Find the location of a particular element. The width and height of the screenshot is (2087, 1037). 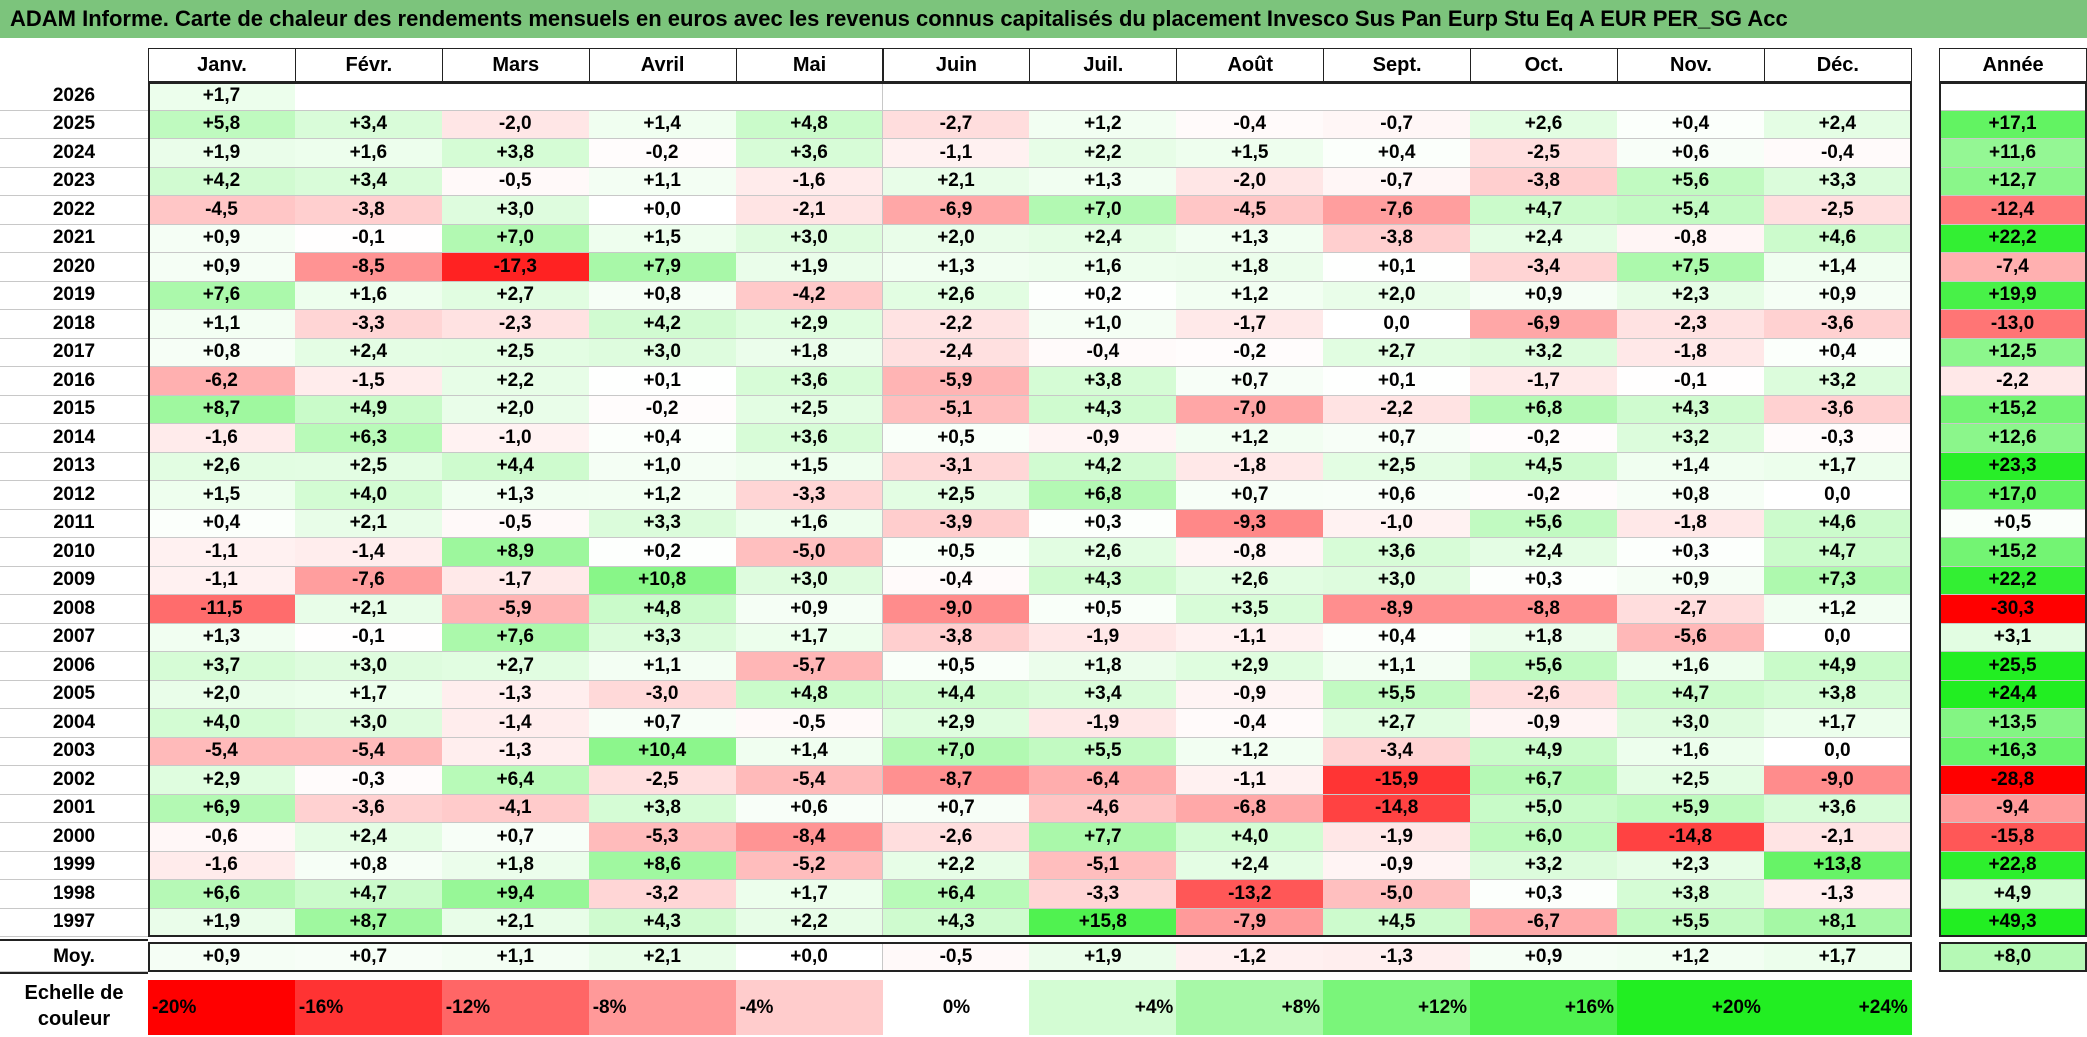

year-label: 2016 is located at coordinates (74, 381).